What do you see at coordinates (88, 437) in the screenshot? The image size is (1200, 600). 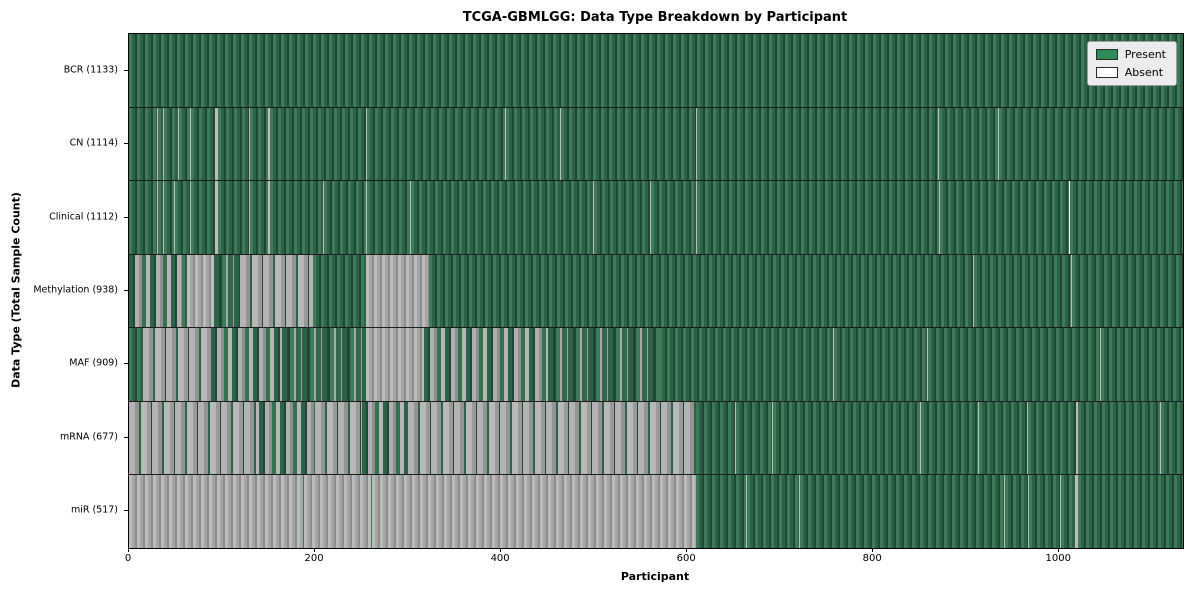 I see `y-tick-label-mRNA: mRNA (677)` at bounding box center [88, 437].